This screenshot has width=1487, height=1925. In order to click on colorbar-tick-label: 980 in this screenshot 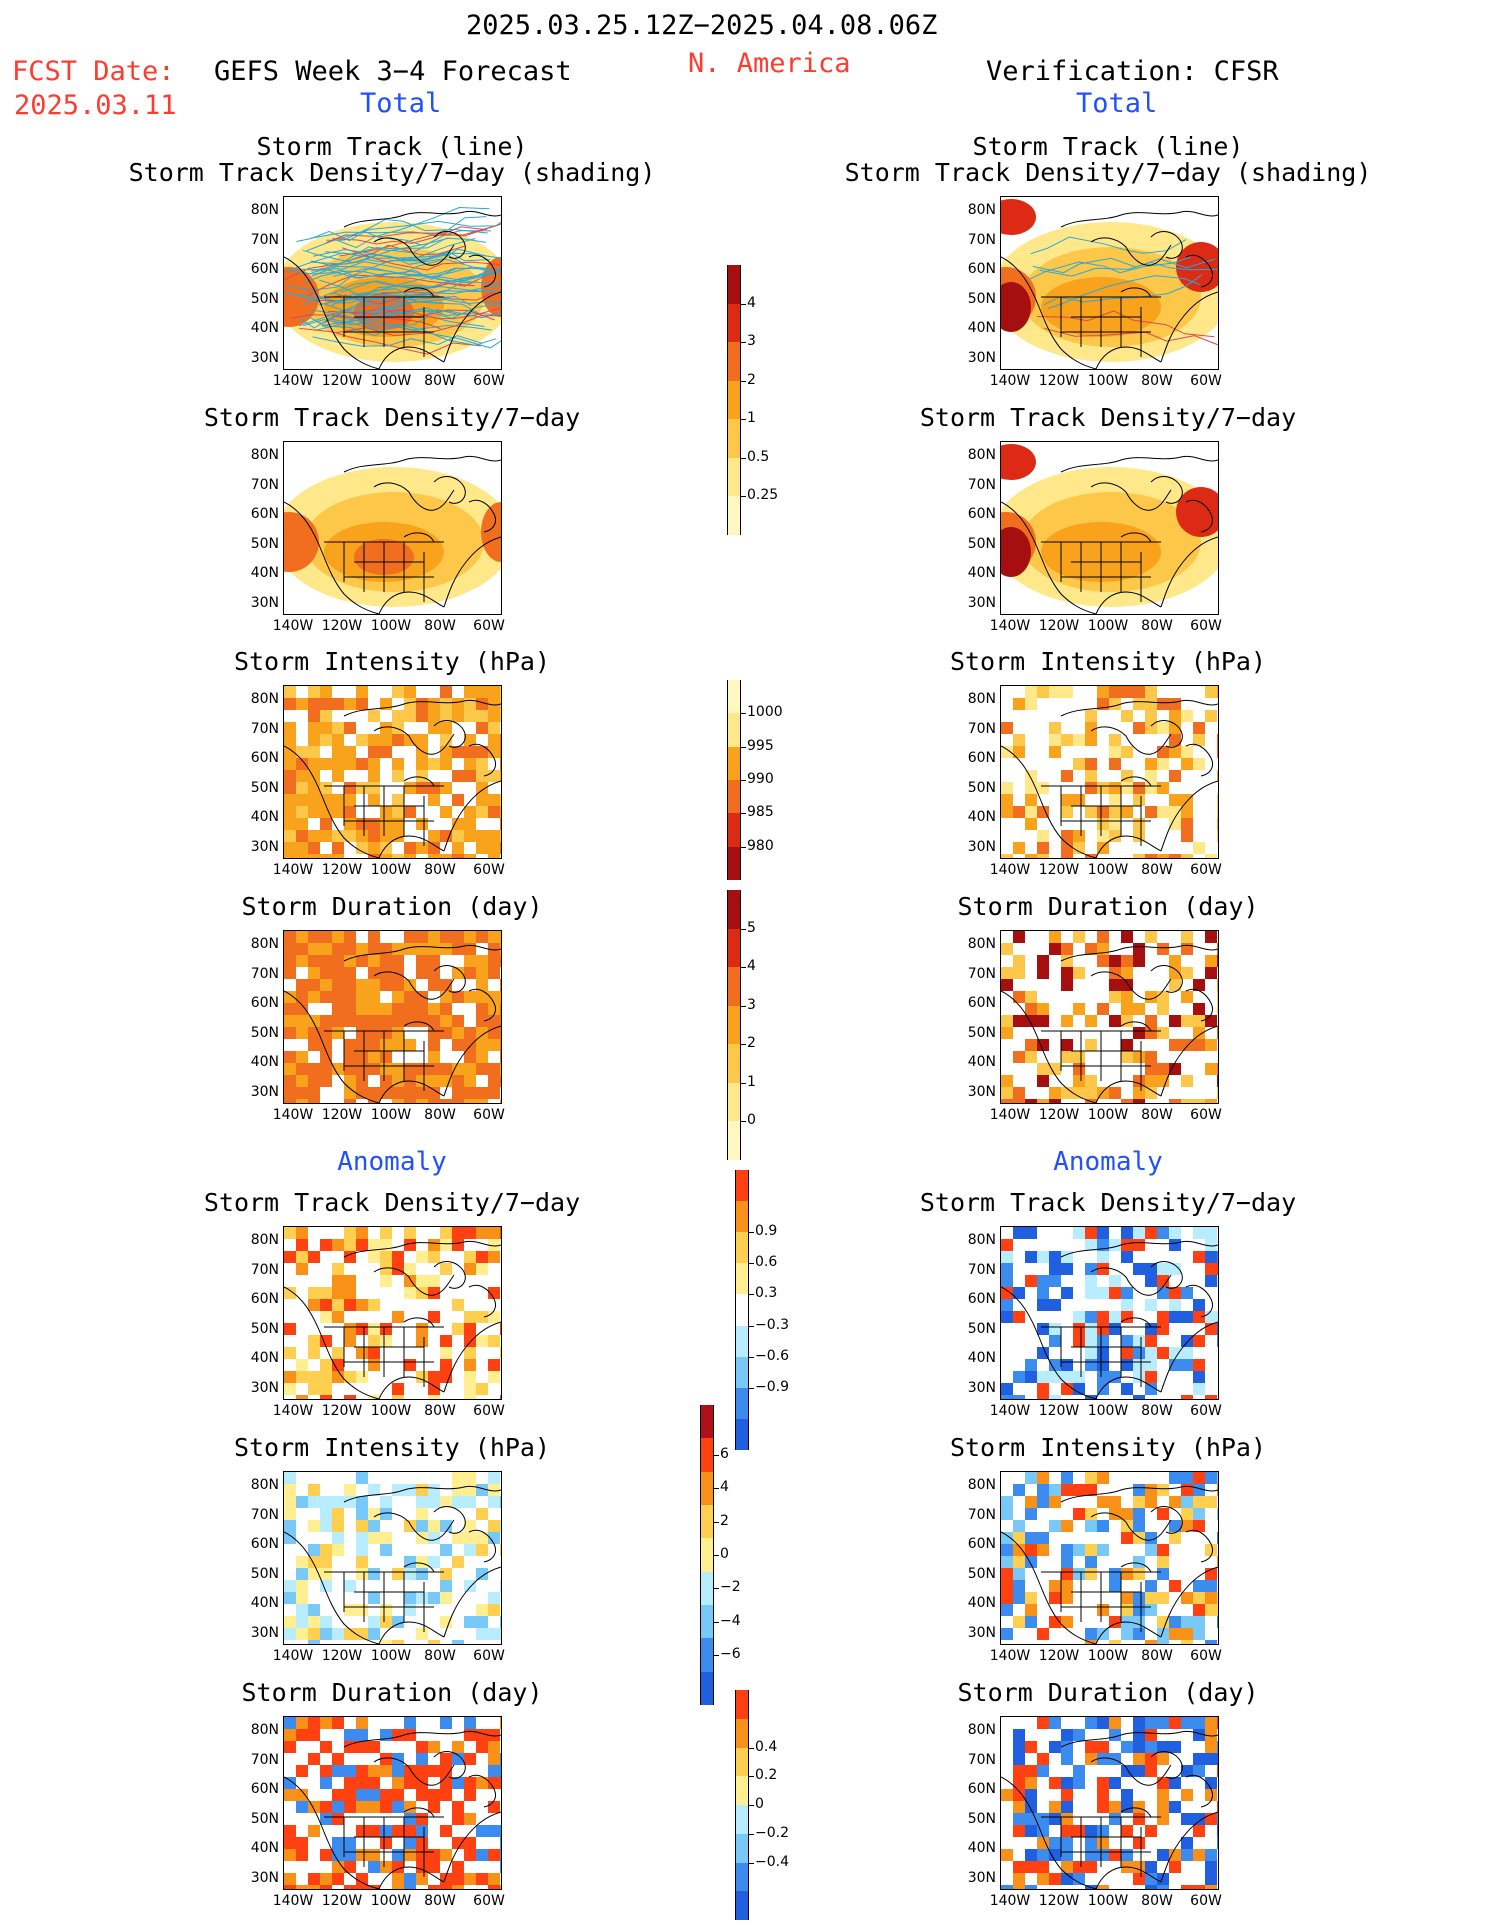, I will do `click(760, 845)`.